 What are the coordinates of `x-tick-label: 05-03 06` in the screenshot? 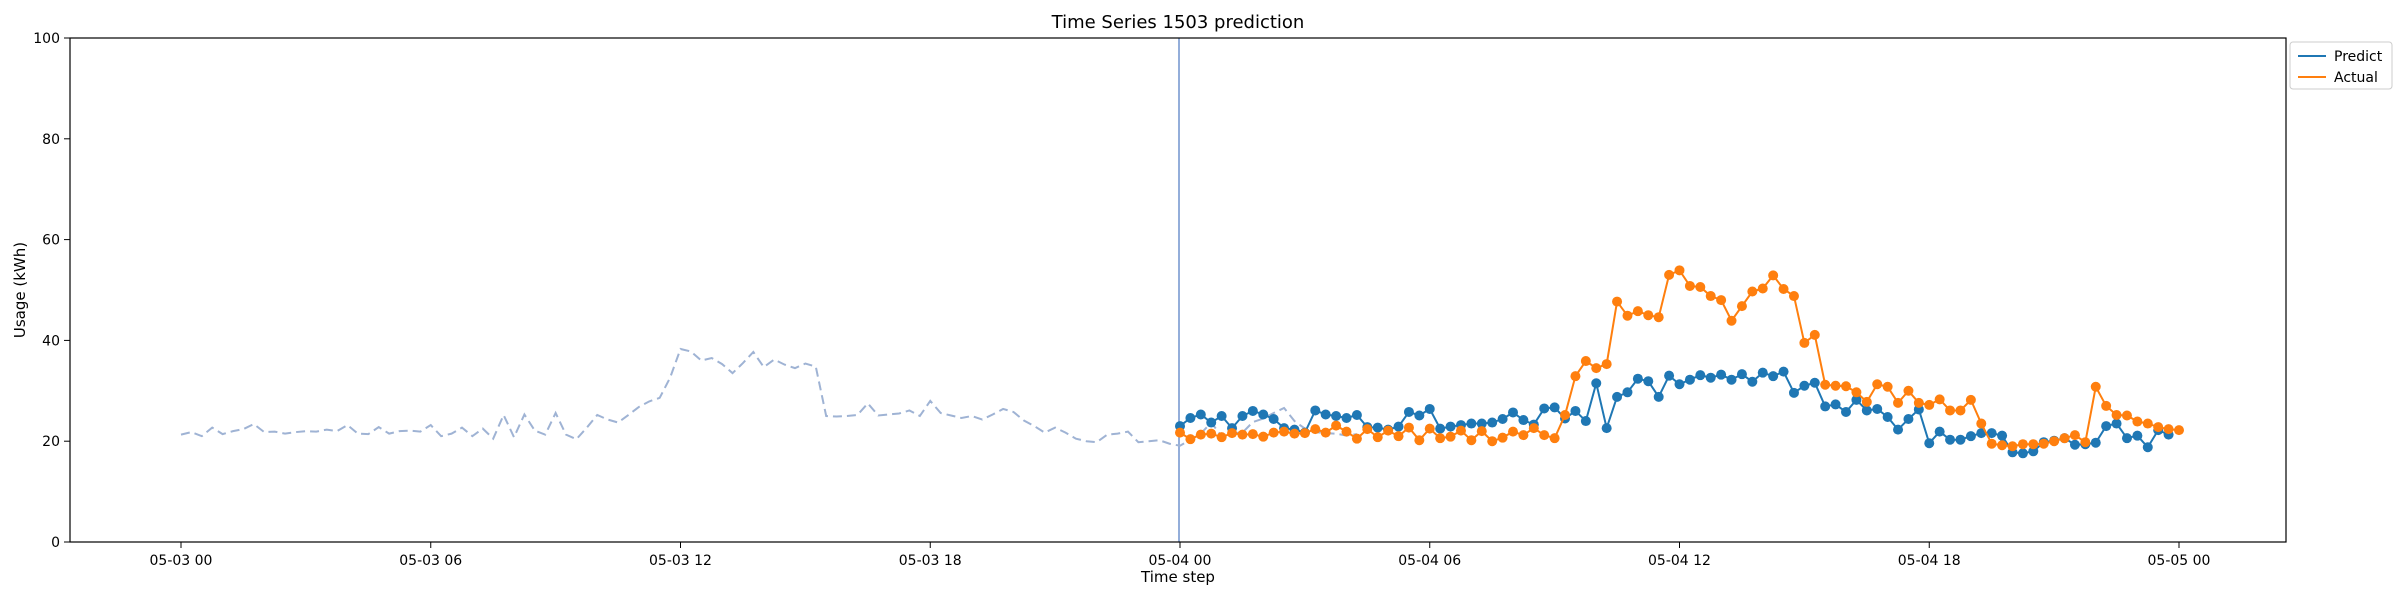 It's located at (430, 561).